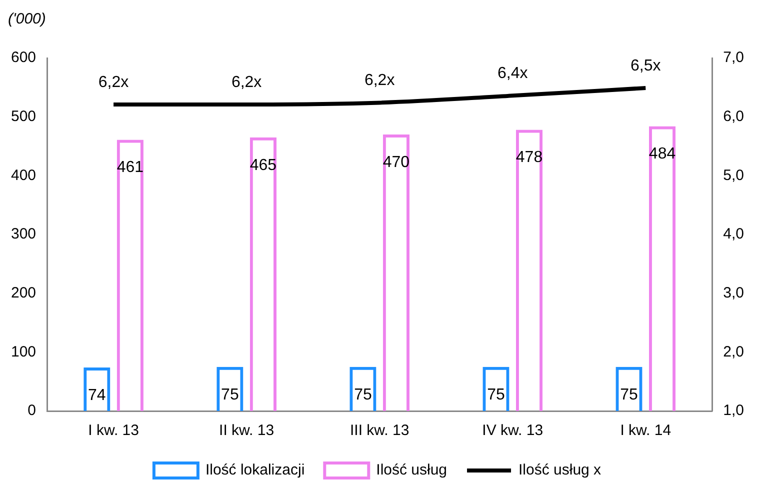 This screenshot has width=765, height=496. I want to click on legend-label: Ilość usług, so click(412, 470).